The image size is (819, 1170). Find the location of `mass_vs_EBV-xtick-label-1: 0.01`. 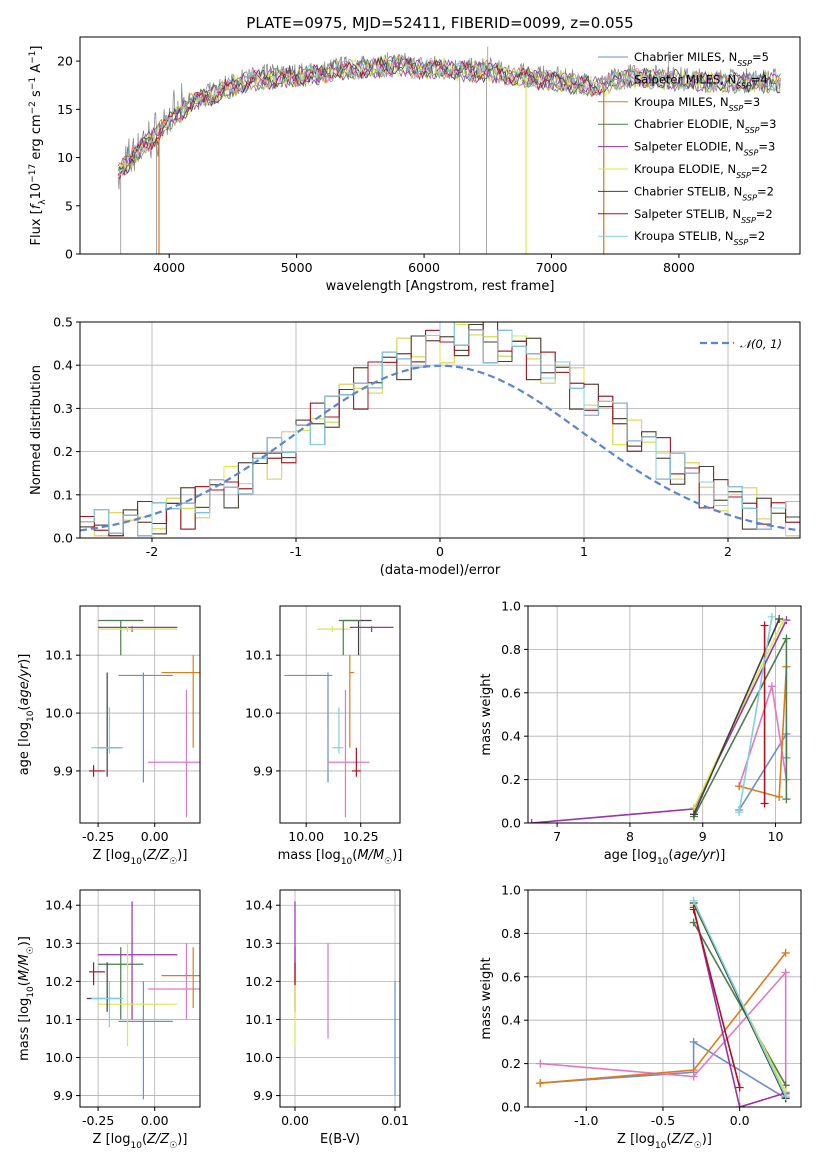

mass_vs_EBV-xtick-label-1: 0.01 is located at coordinates (395, 1120).